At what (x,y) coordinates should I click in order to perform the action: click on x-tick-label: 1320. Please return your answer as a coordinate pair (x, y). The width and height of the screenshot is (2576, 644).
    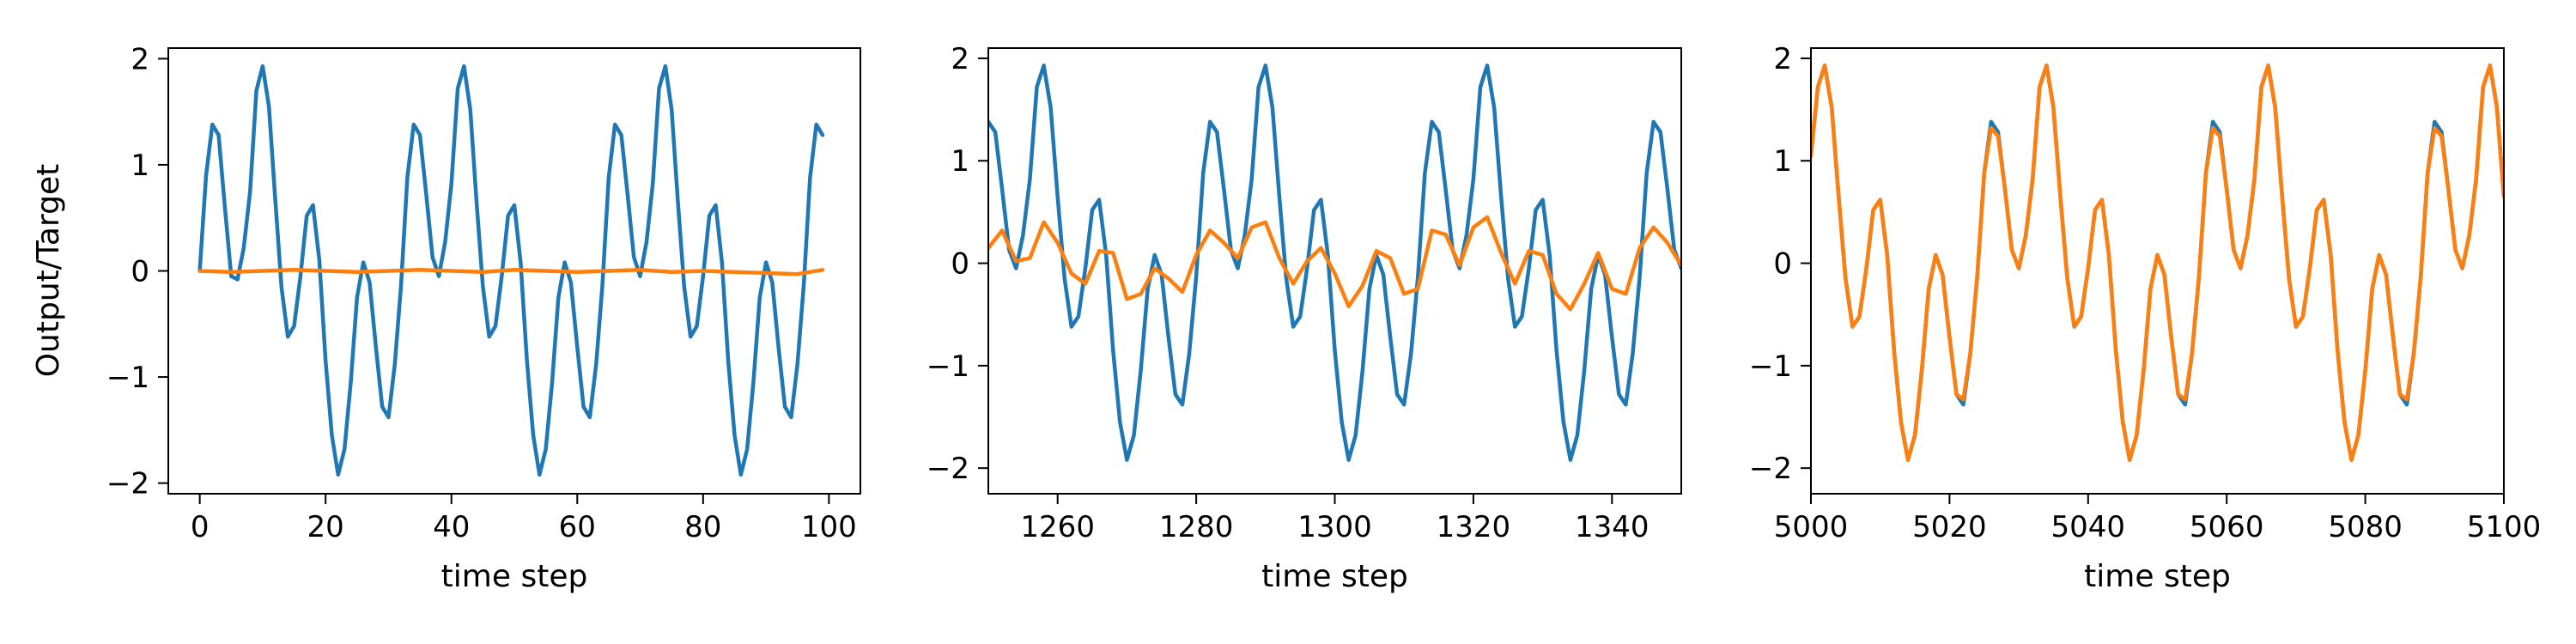
    Looking at the image, I should click on (1474, 527).